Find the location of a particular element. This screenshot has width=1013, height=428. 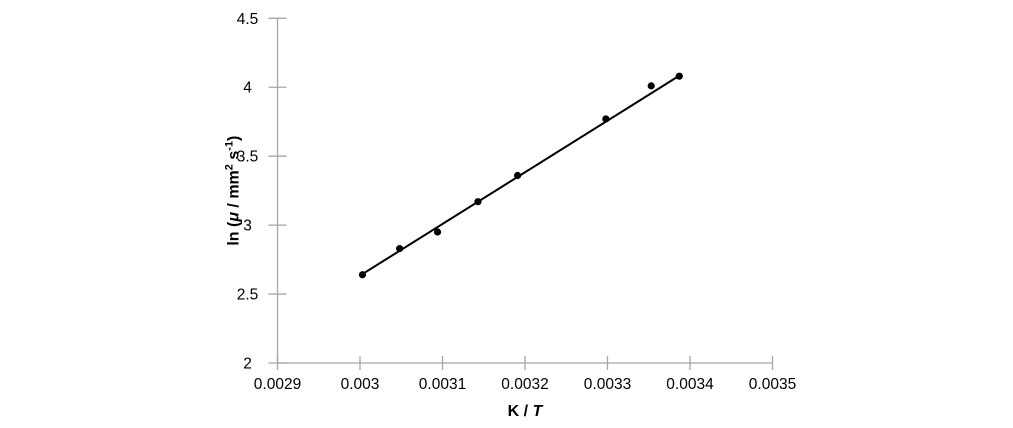

x-axis-title: K / T is located at coordinates (526, 411).